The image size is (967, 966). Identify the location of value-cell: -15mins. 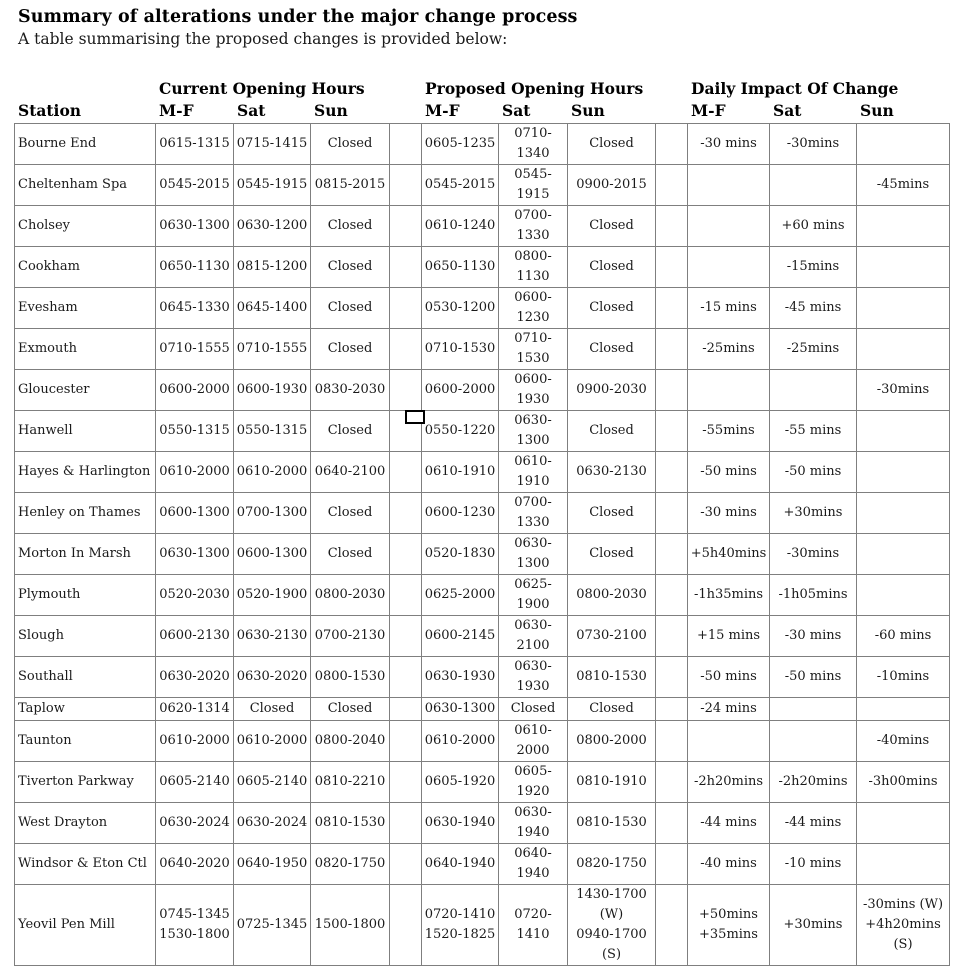
(813, 267).